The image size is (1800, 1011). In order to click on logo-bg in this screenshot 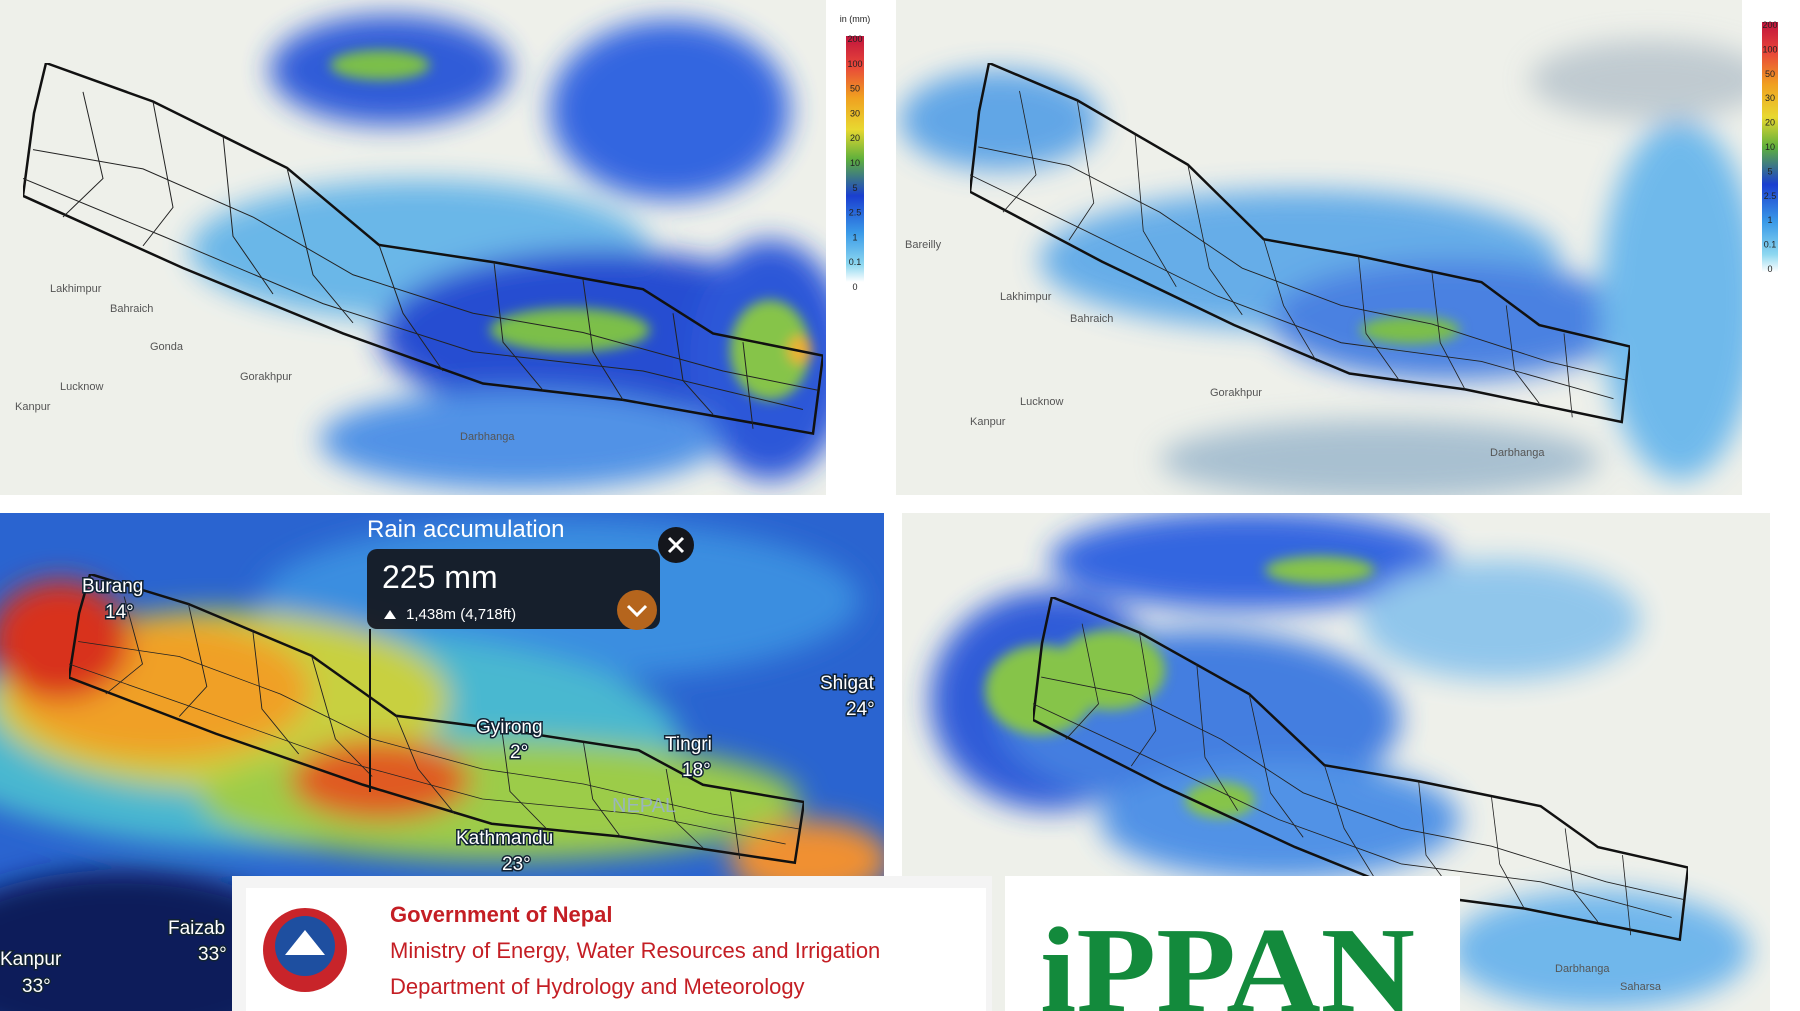, I will do `click(1232, 943)`.